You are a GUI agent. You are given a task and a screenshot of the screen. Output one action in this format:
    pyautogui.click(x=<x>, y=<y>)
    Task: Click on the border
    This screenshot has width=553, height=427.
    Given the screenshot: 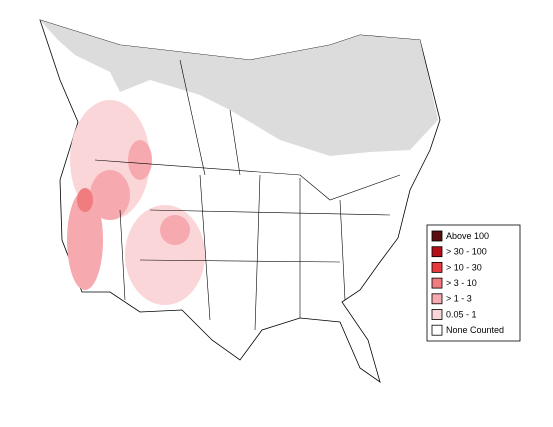 What is the action you would take?
    pyautogui.click(x=247, y=180)
    